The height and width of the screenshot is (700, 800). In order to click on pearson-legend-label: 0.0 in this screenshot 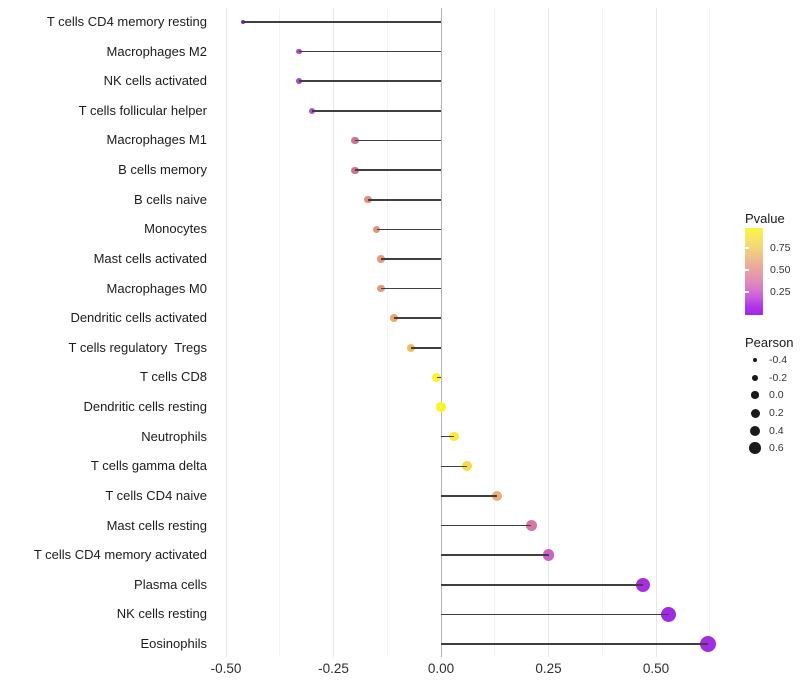, I will do `click(776, 394)`.